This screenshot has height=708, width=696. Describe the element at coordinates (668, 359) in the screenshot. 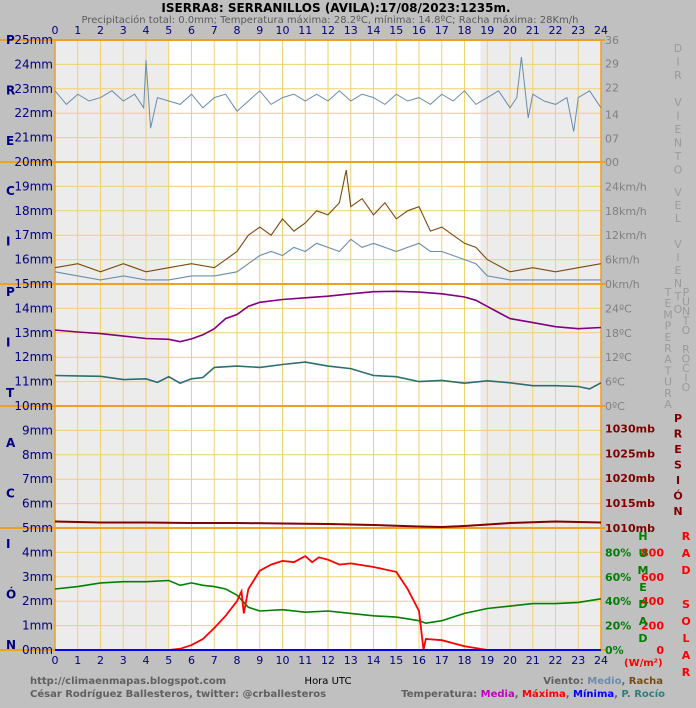

I see `label-temperatura-6: A` at that location.